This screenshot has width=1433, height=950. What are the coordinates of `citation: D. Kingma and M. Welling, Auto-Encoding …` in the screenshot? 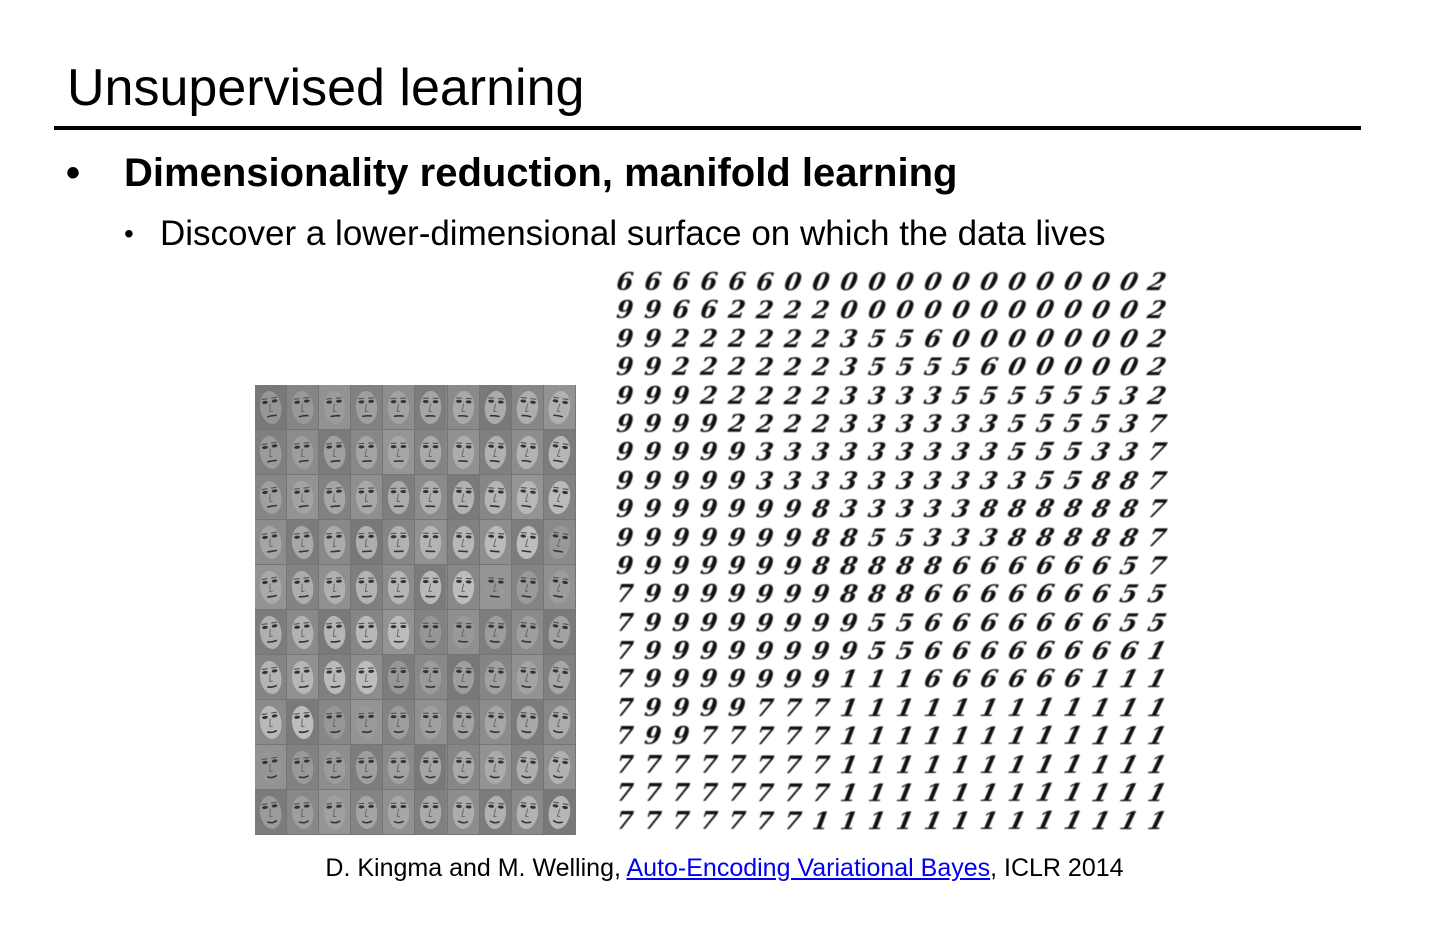 It's located at (716, 868).